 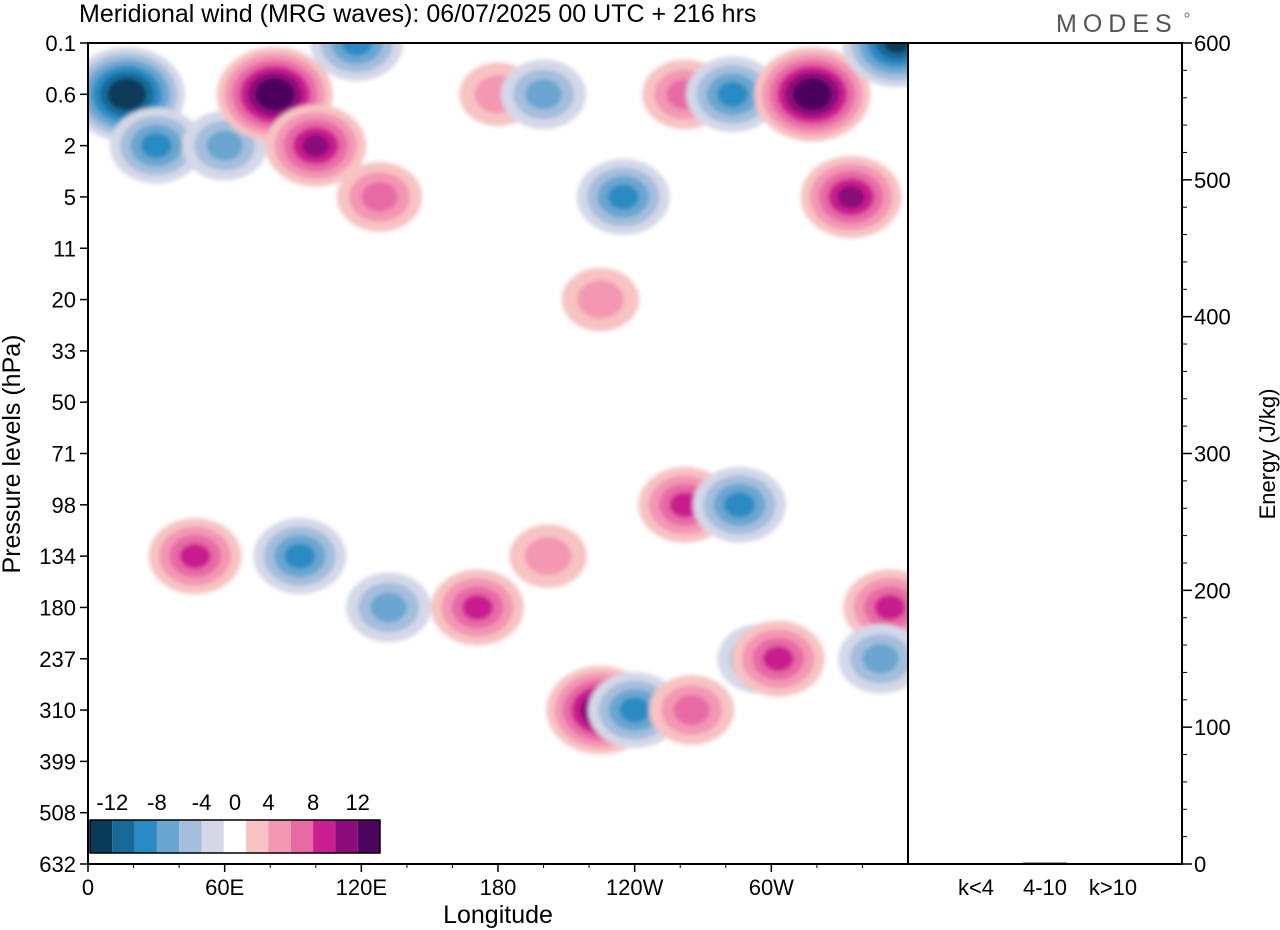 I want to click on wavenumber-labels: k<4 4-10 k>10, so click(x=1047, y=887).